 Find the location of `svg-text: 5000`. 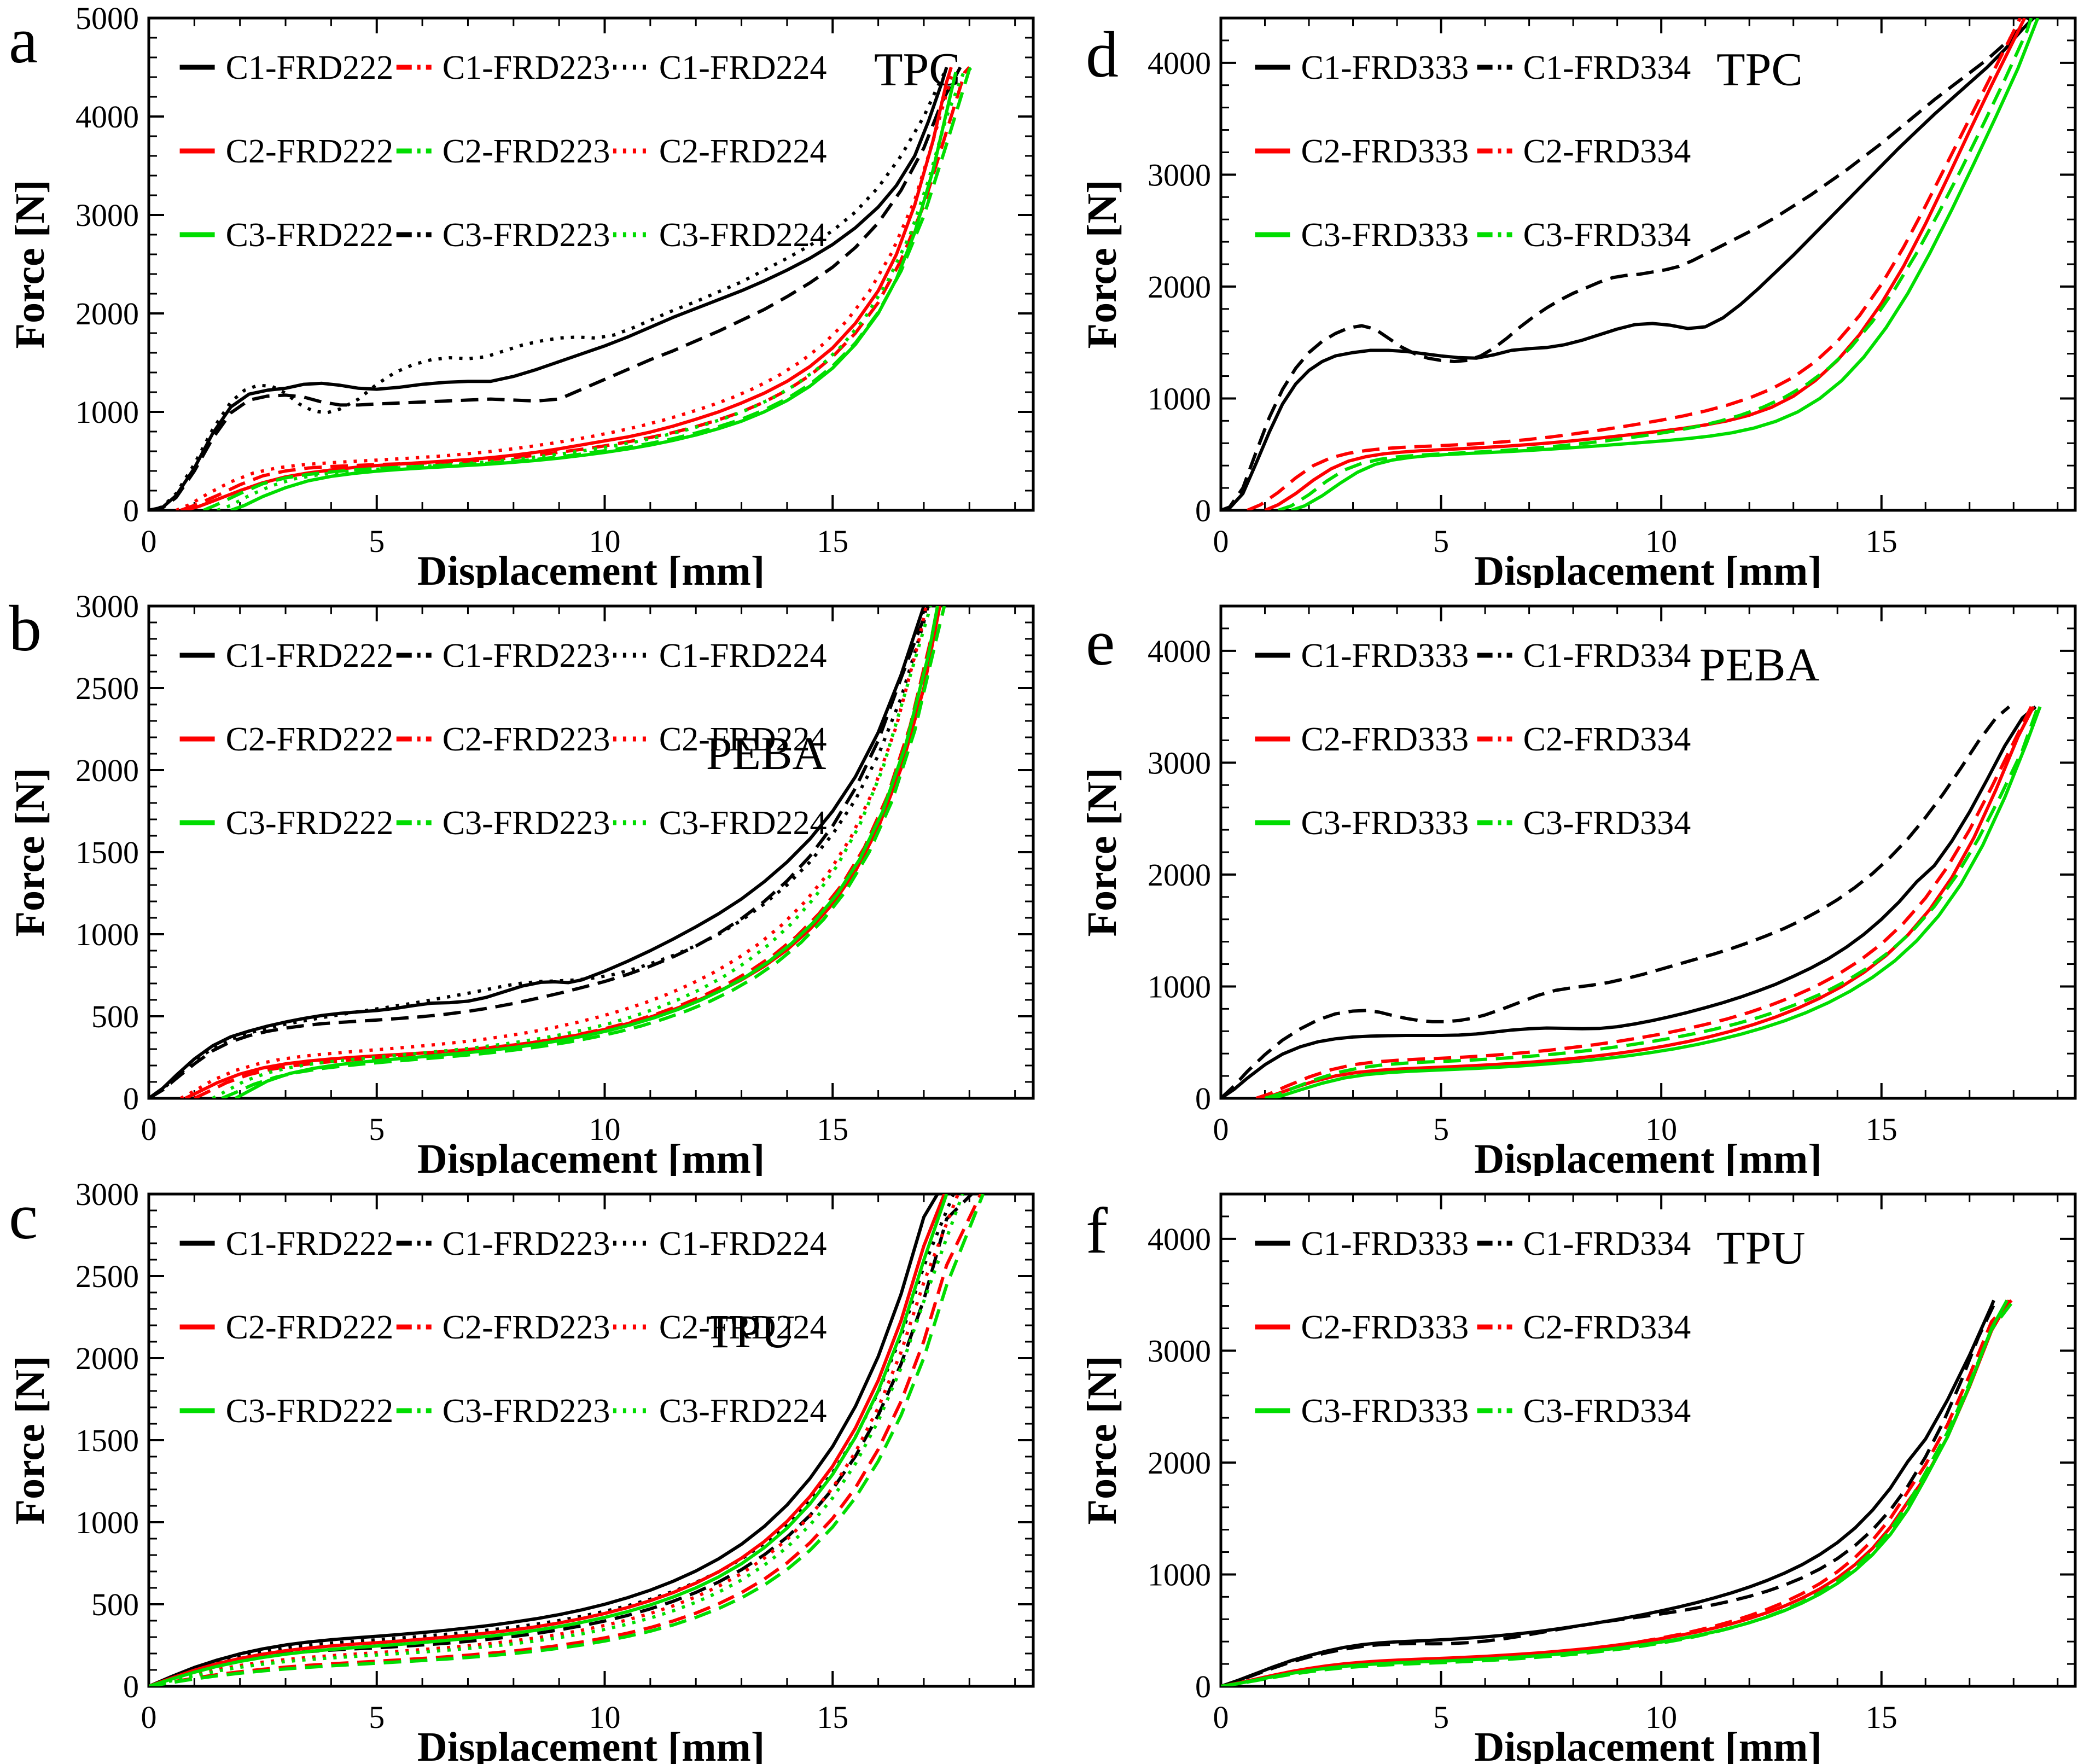

svg-text: 5000 is located at coordinates (107, 18).